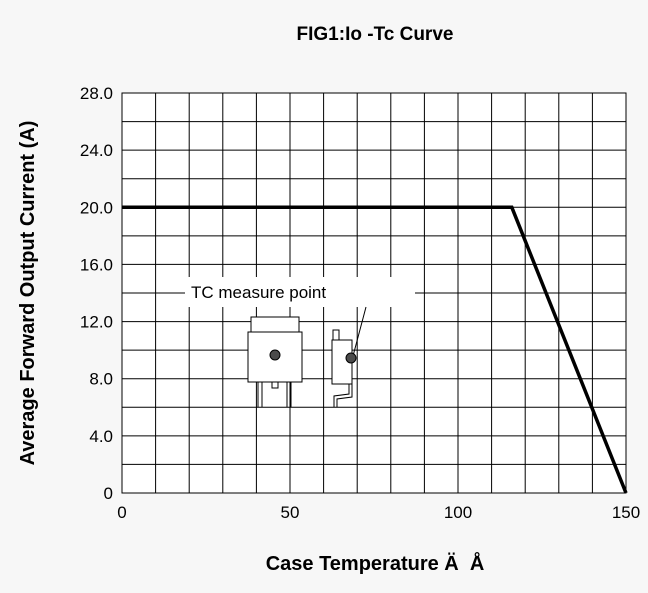  What do you see at coordinates (375, 34) in the screenshot?
I see `chart-title: FIG1:Io -Tc Curve` at bounding box center [375, 34].